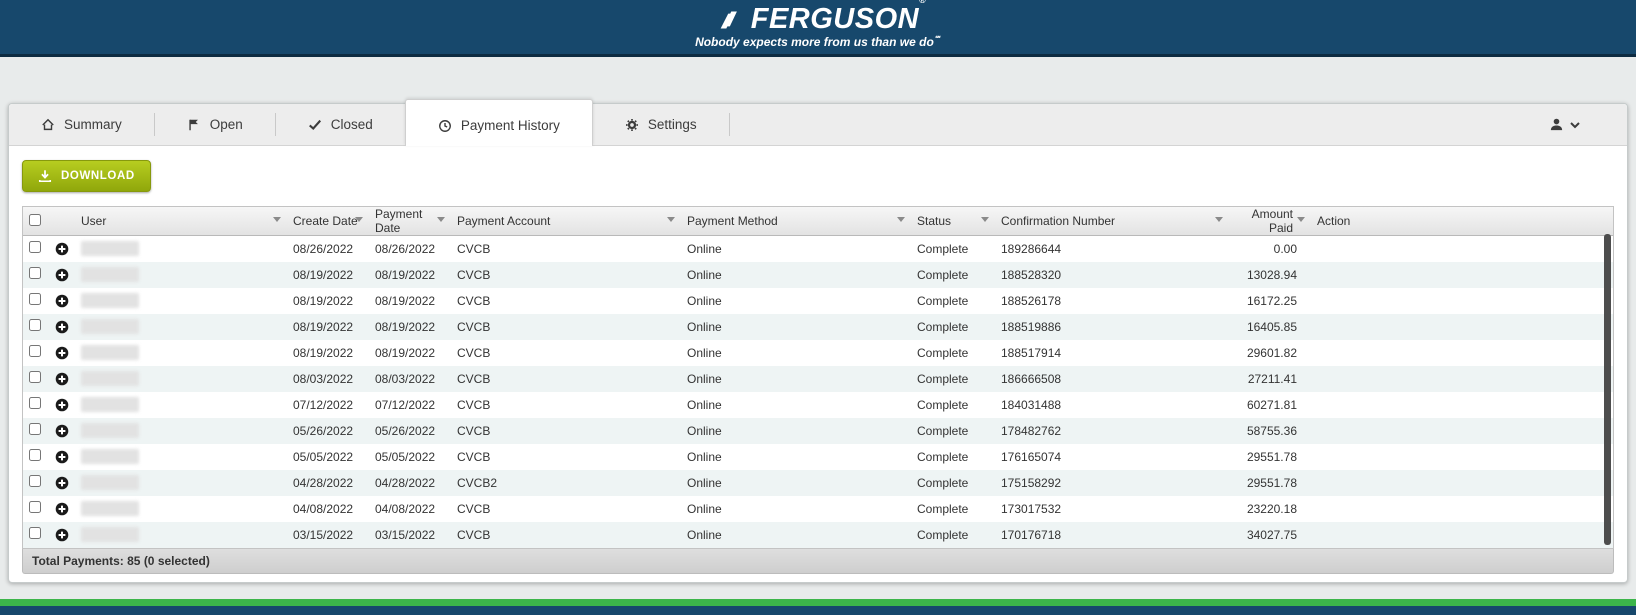 This screenshot has height=615, width=1636. What do you see at coordinates (953, 221) in the screenshot?
I see `column-header-status: Status` at bounding box center [953, 221].